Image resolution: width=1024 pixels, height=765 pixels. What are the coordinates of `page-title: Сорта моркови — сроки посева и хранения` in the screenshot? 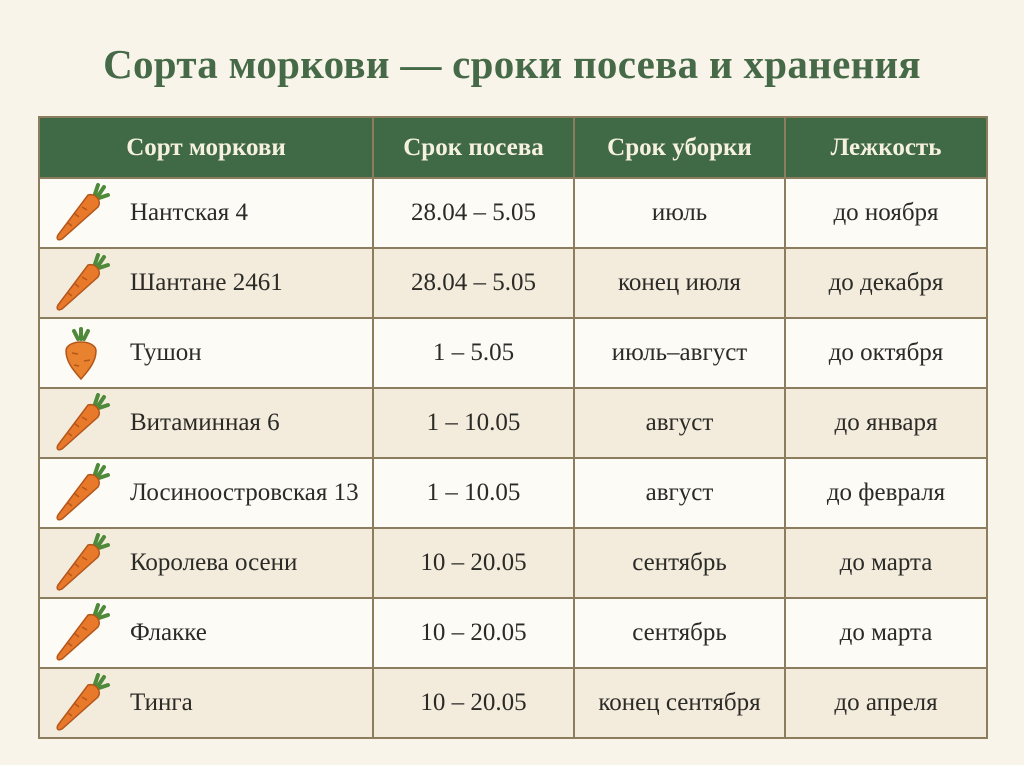 It's located at (512, 64).